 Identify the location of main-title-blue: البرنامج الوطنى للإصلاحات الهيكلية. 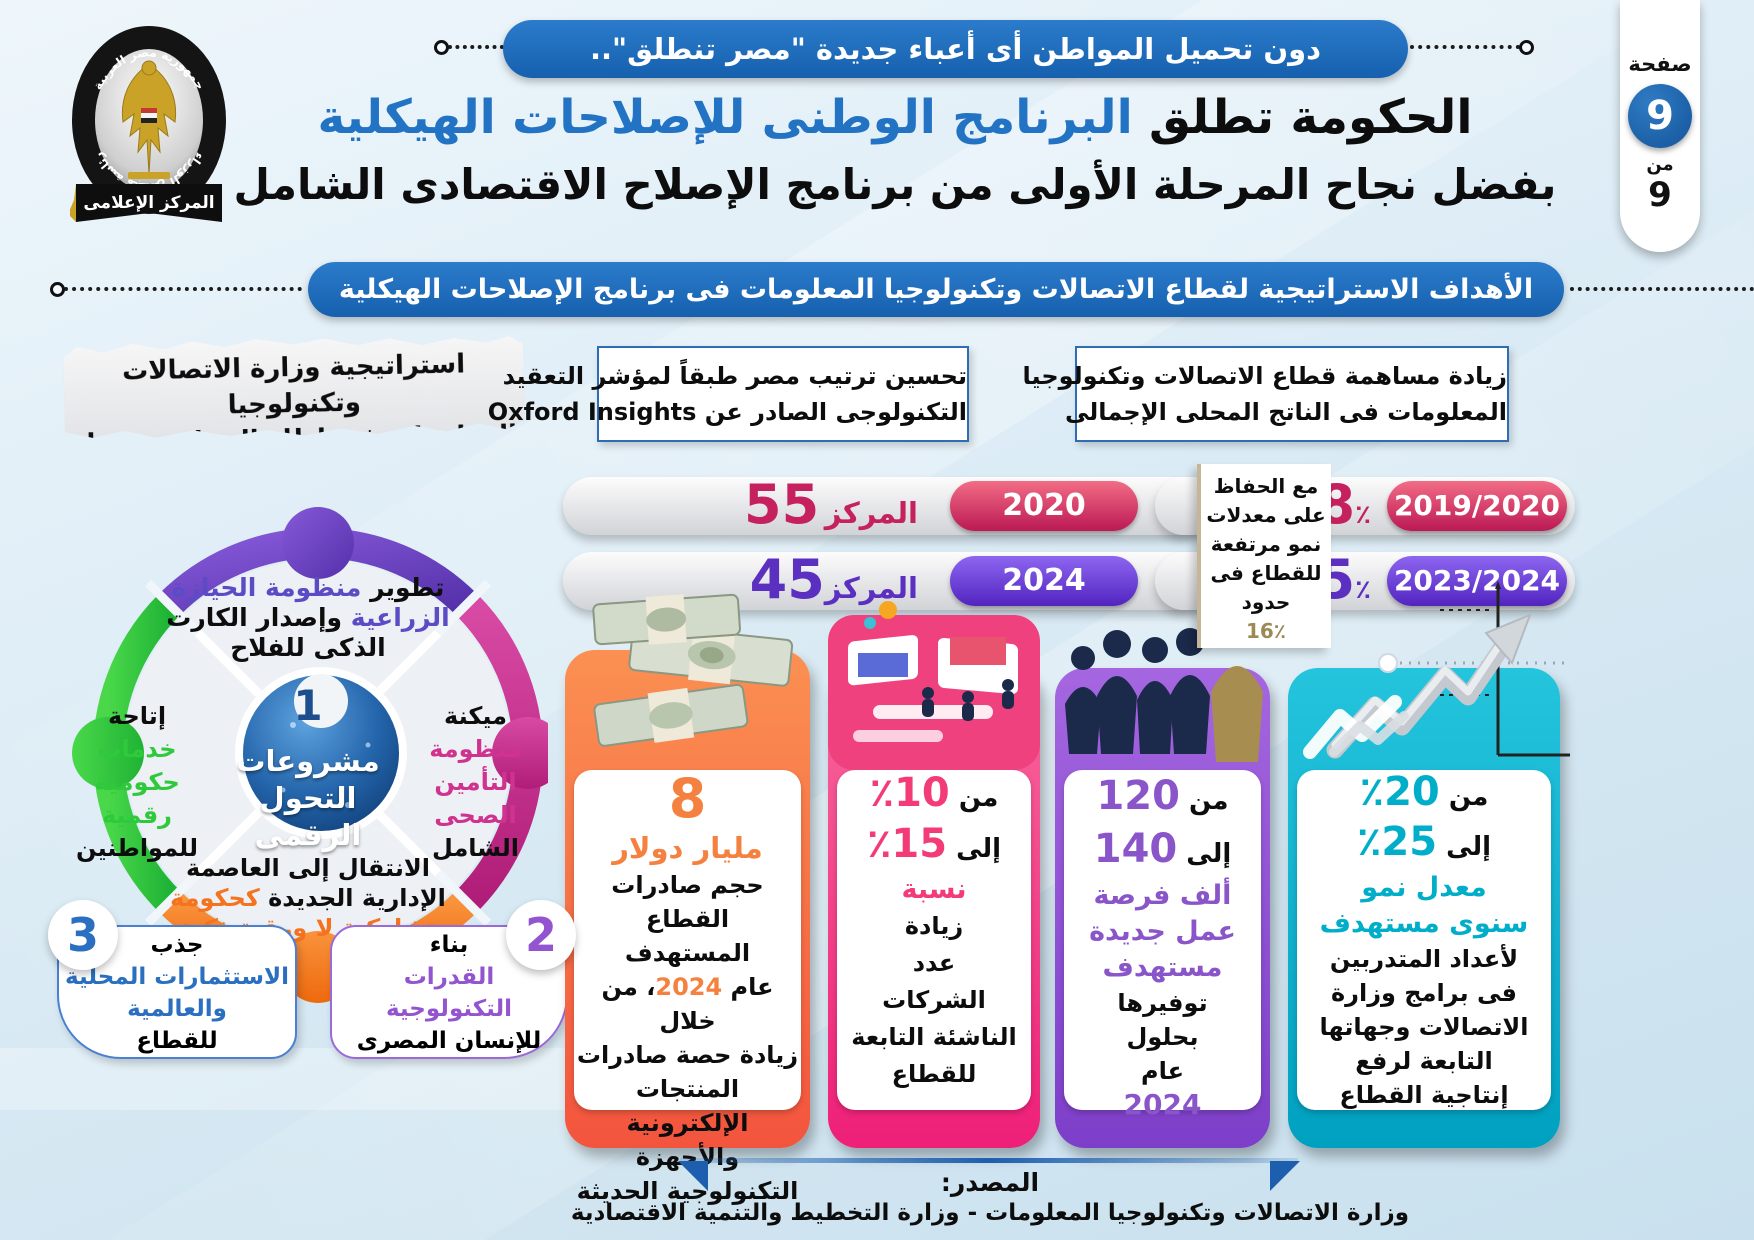
(725, 117).